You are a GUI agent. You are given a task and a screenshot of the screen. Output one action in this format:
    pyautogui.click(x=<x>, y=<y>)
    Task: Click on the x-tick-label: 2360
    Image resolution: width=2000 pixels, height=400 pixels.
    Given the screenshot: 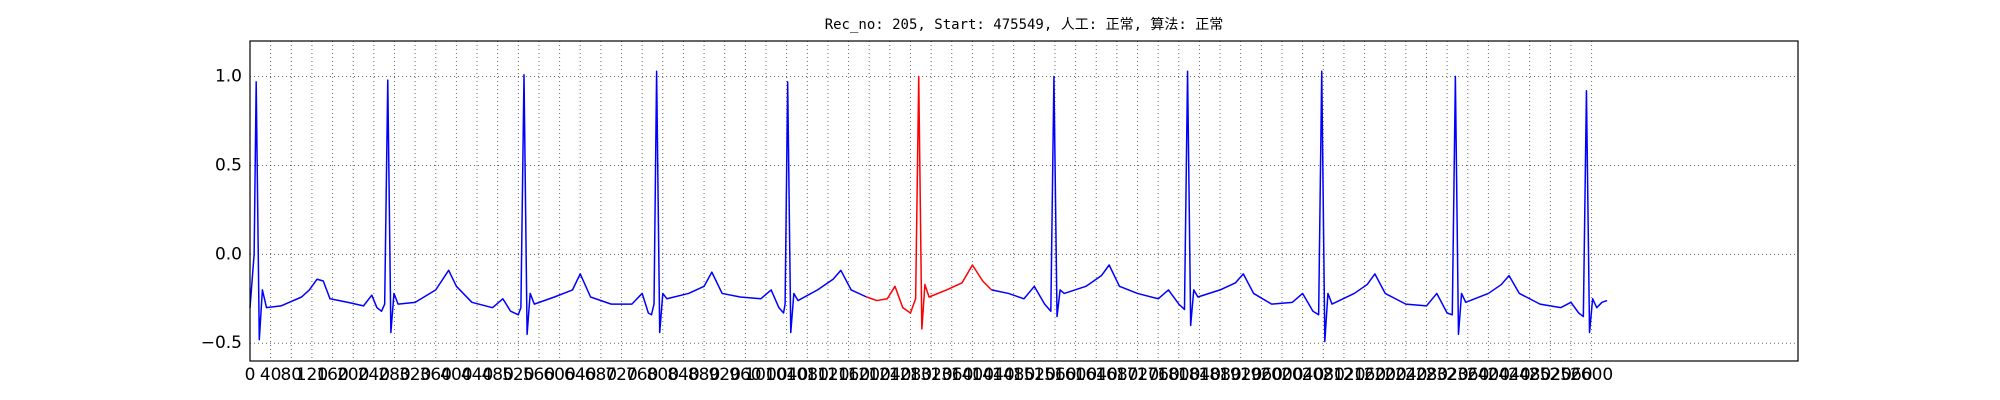 What is the action you would take?
    pyautogui.click(x=1467, y=375)
    